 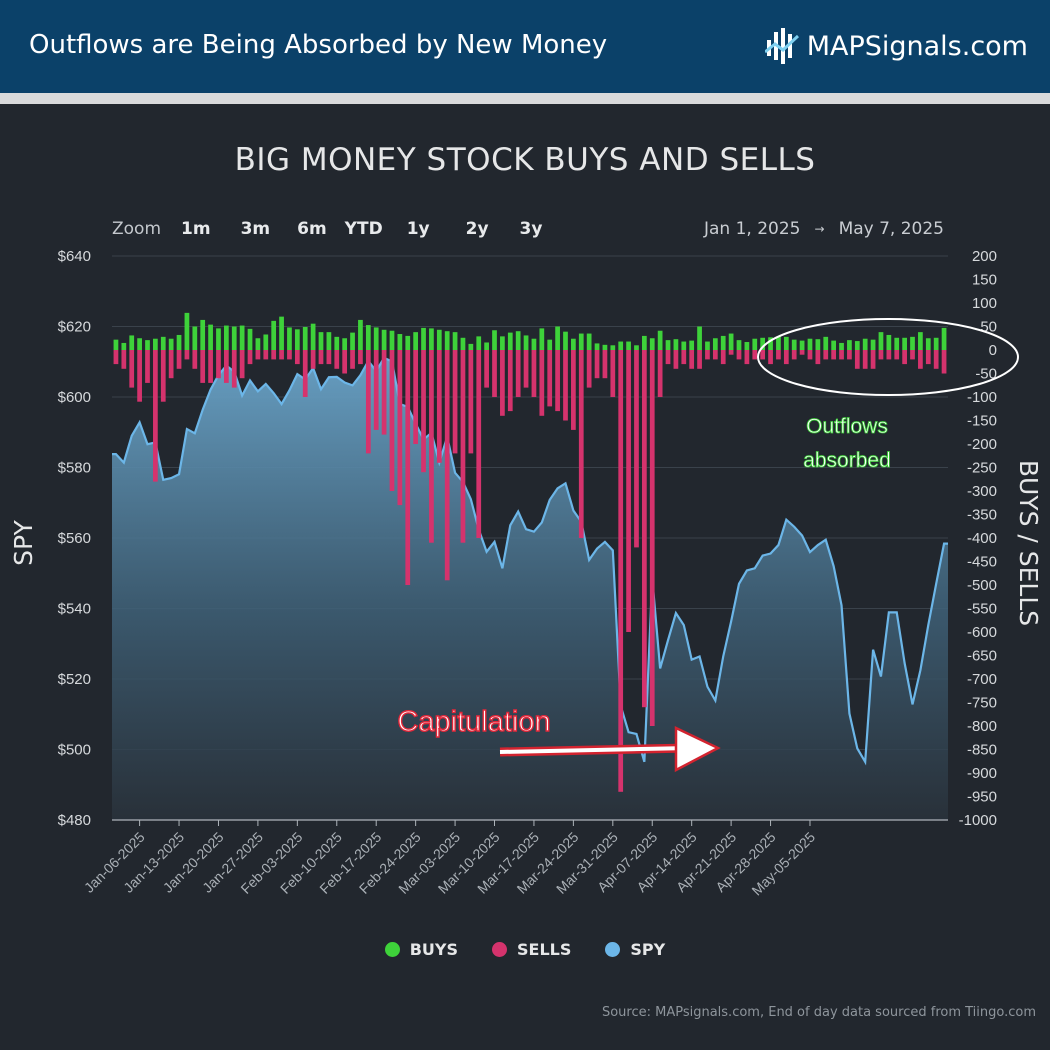 I want to click on zoom-1y-button: 1y, so click(x=418, y=229).